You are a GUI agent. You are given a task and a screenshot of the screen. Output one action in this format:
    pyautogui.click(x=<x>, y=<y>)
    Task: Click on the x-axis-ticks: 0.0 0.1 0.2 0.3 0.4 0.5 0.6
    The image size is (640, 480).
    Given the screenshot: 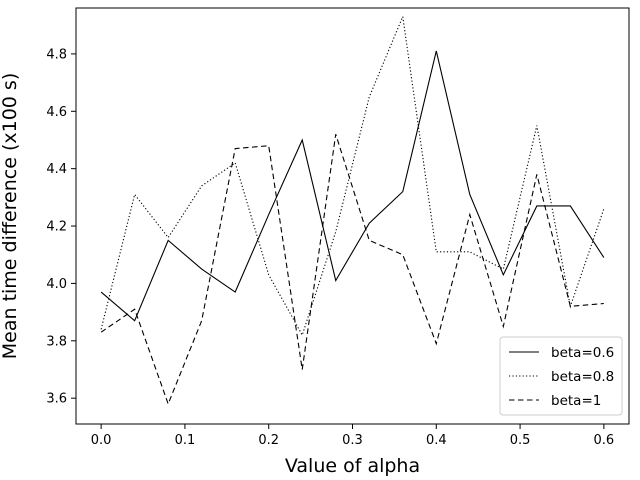 What is the action you would take?
    pyautogui.click(x=352, y=436)
    